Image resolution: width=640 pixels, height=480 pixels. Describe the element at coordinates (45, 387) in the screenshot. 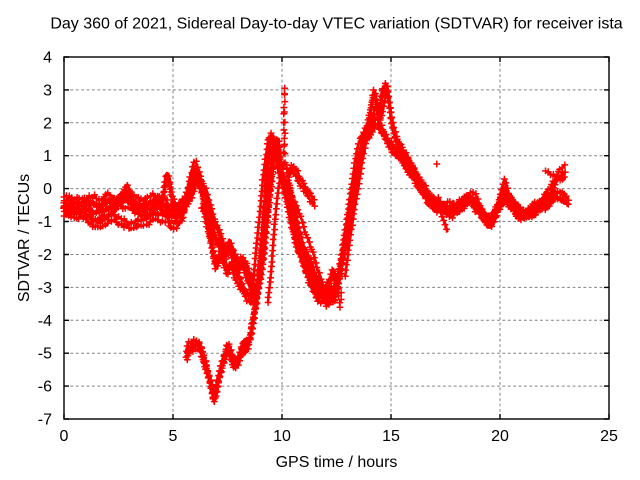

I see `svg-text: -6` at that location.